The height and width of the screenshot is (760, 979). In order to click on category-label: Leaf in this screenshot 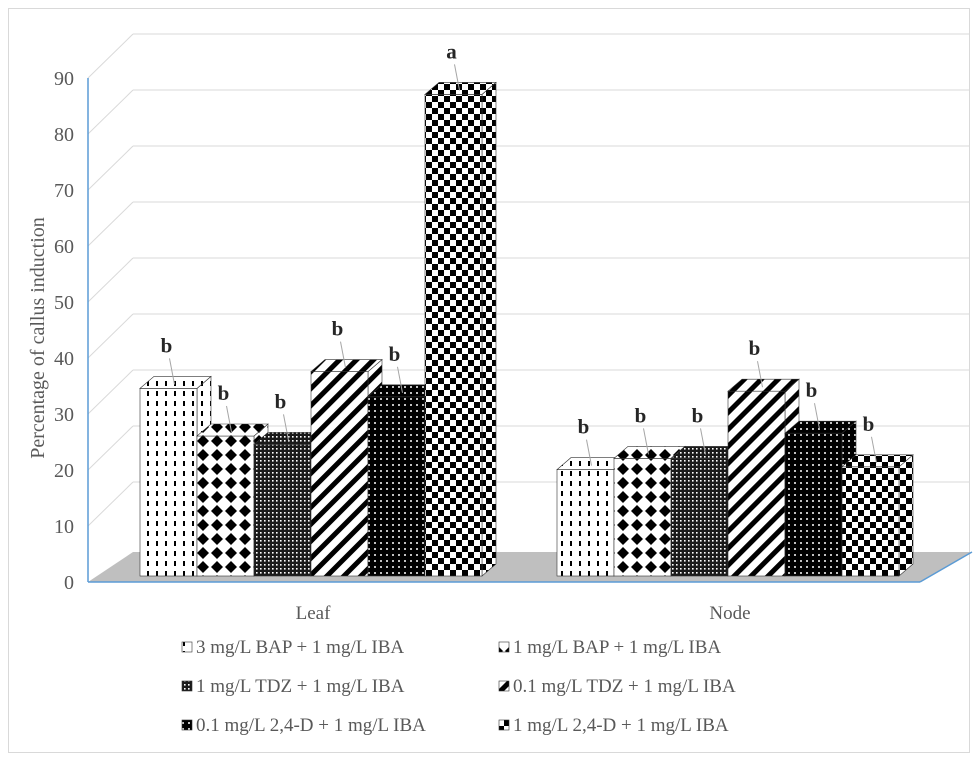, I will do `click(313, 613)`.